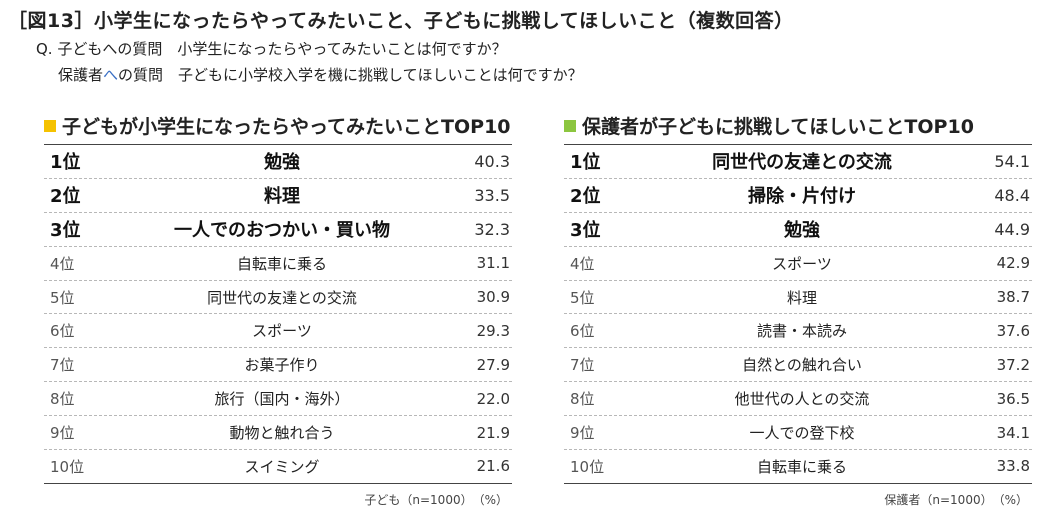 This screenshot has height=509, width=1058. Describe the element at coordinates (802, 399) in the screenshot. I see `item-cell: 他世代の人との交流` at that location.